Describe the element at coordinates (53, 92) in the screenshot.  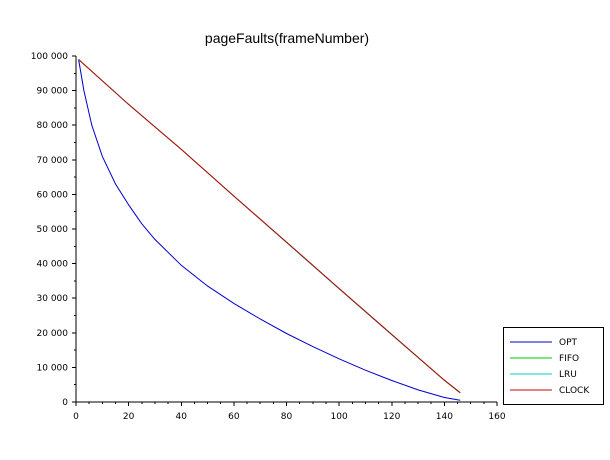
I see `y-tick-label: 90 000` at that location.